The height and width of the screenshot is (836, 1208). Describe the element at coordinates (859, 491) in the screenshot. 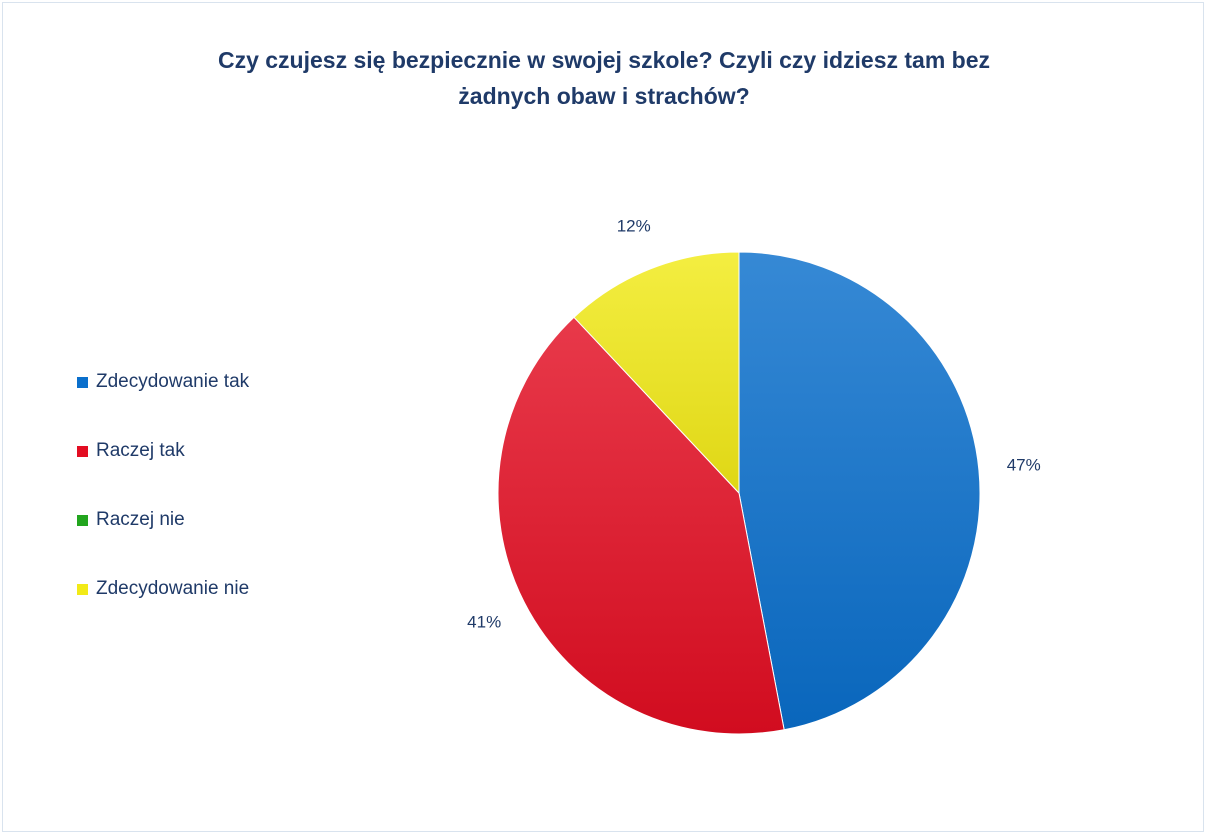

I see `pie-slice-zdecydowanie-tak` at that location.